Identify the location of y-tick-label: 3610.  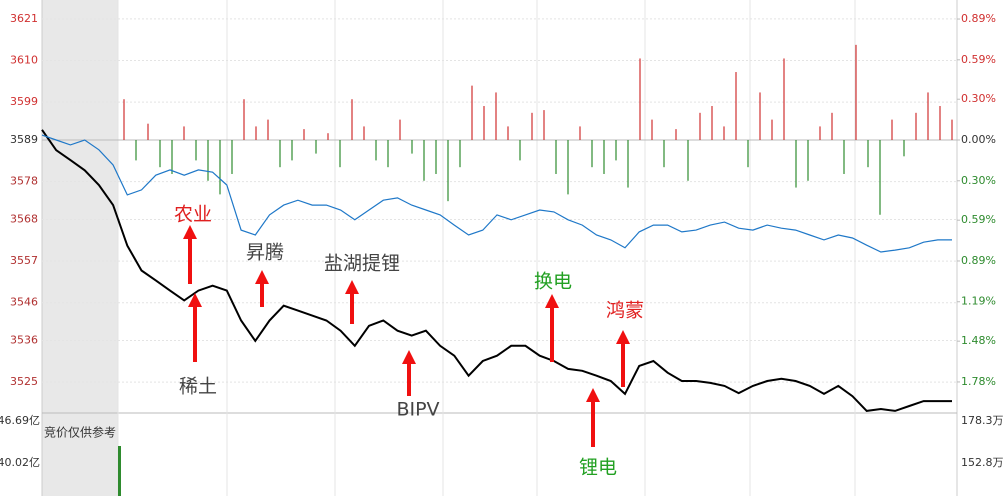
(24, 60).